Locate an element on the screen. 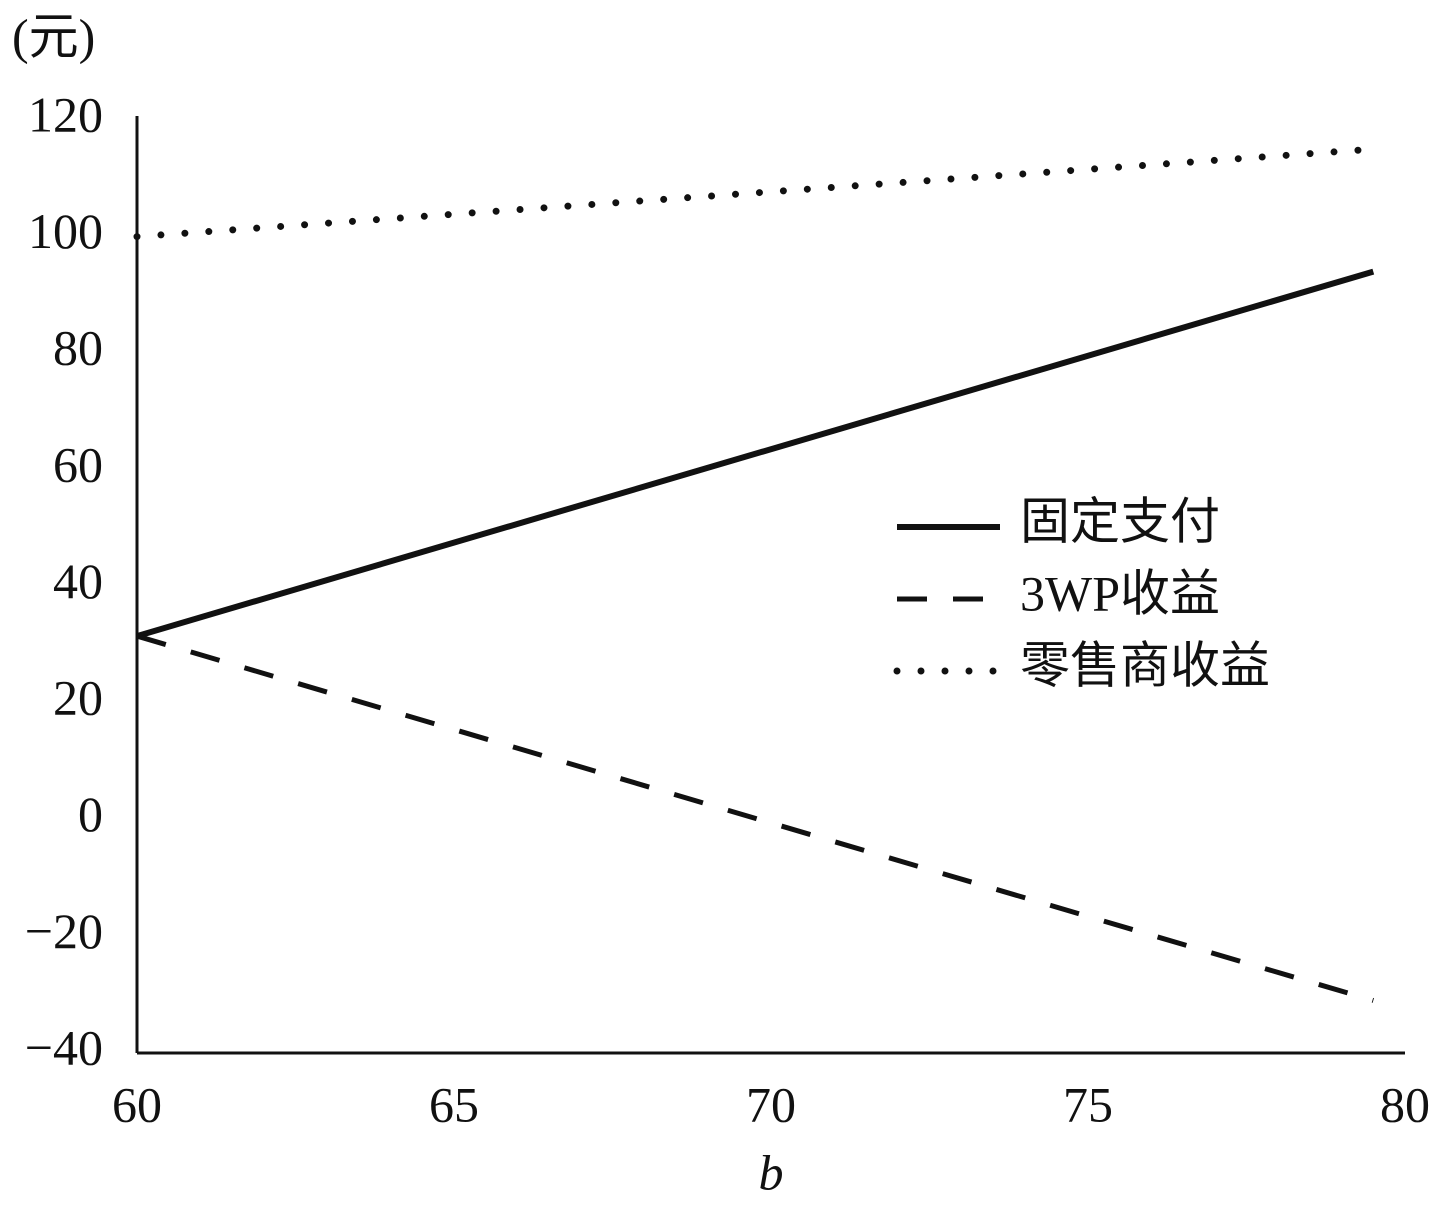 The image size is (1441, 1218). y-tick-label: −20 is located at coordinates (64, 931).